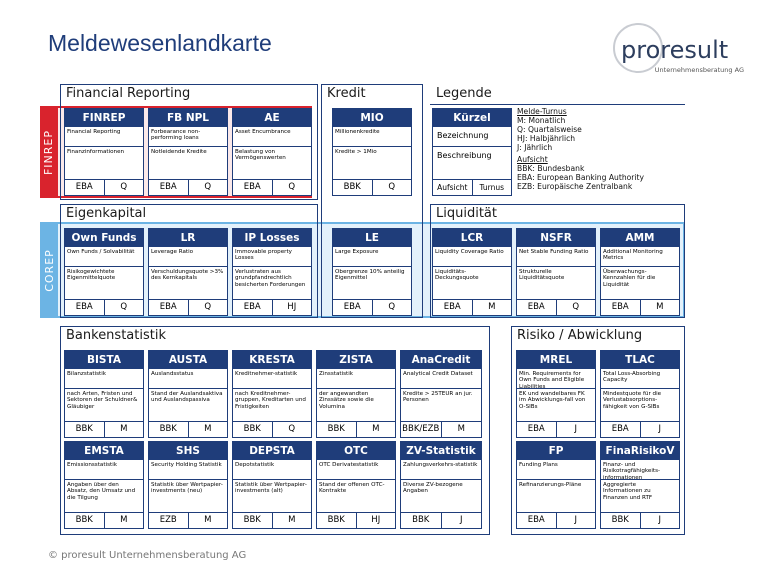 Image resolution: width=768 pixels, height=576 pixels. I want to click on card-authority: Aufsicht, so click(453, 187).